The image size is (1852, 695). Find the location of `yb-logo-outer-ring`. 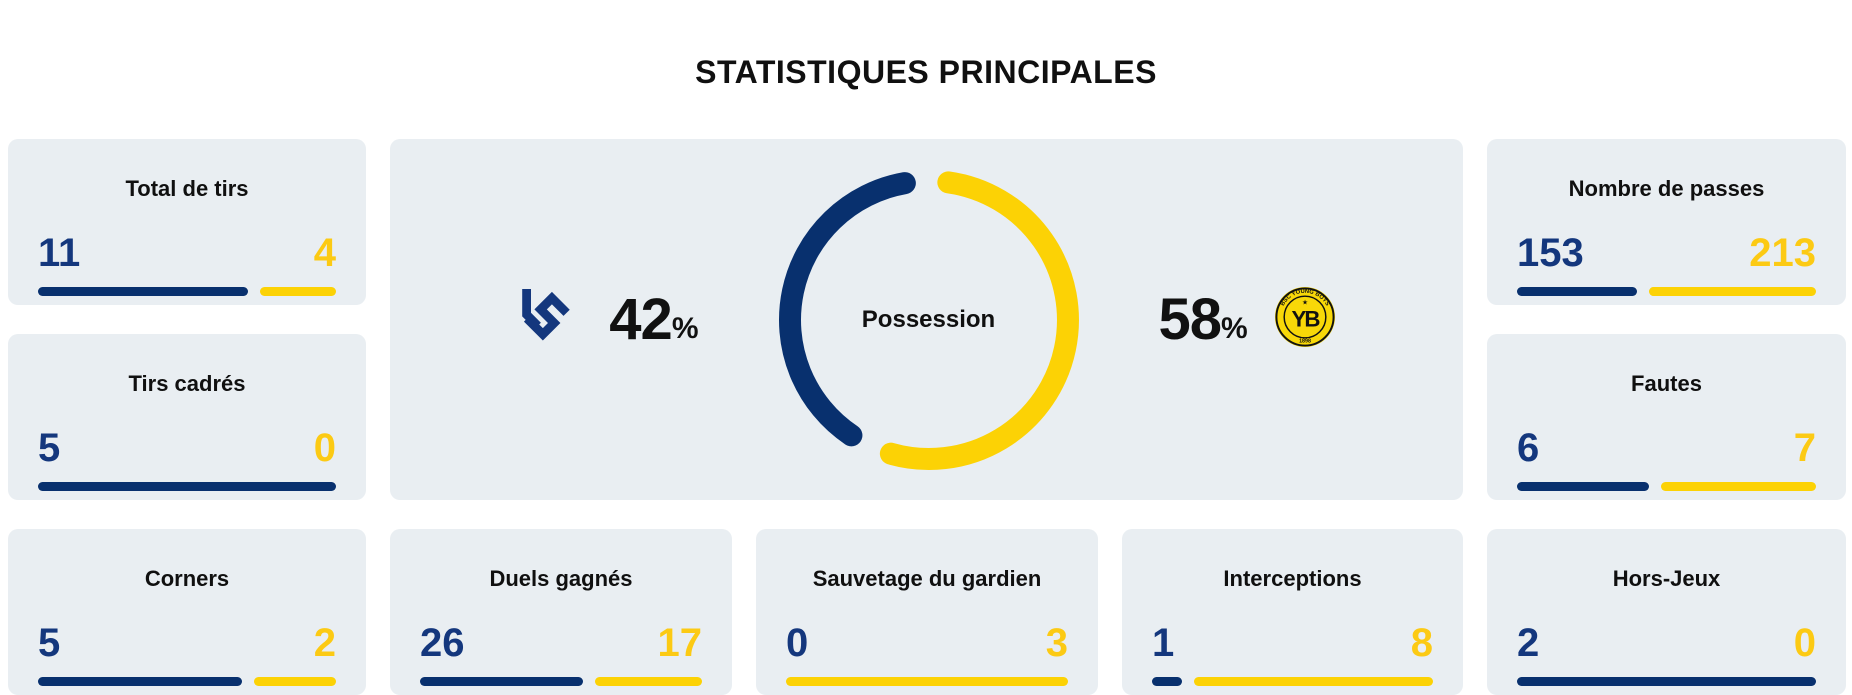

yb-logo-outer-ring is located at coordinates (1305, 317).